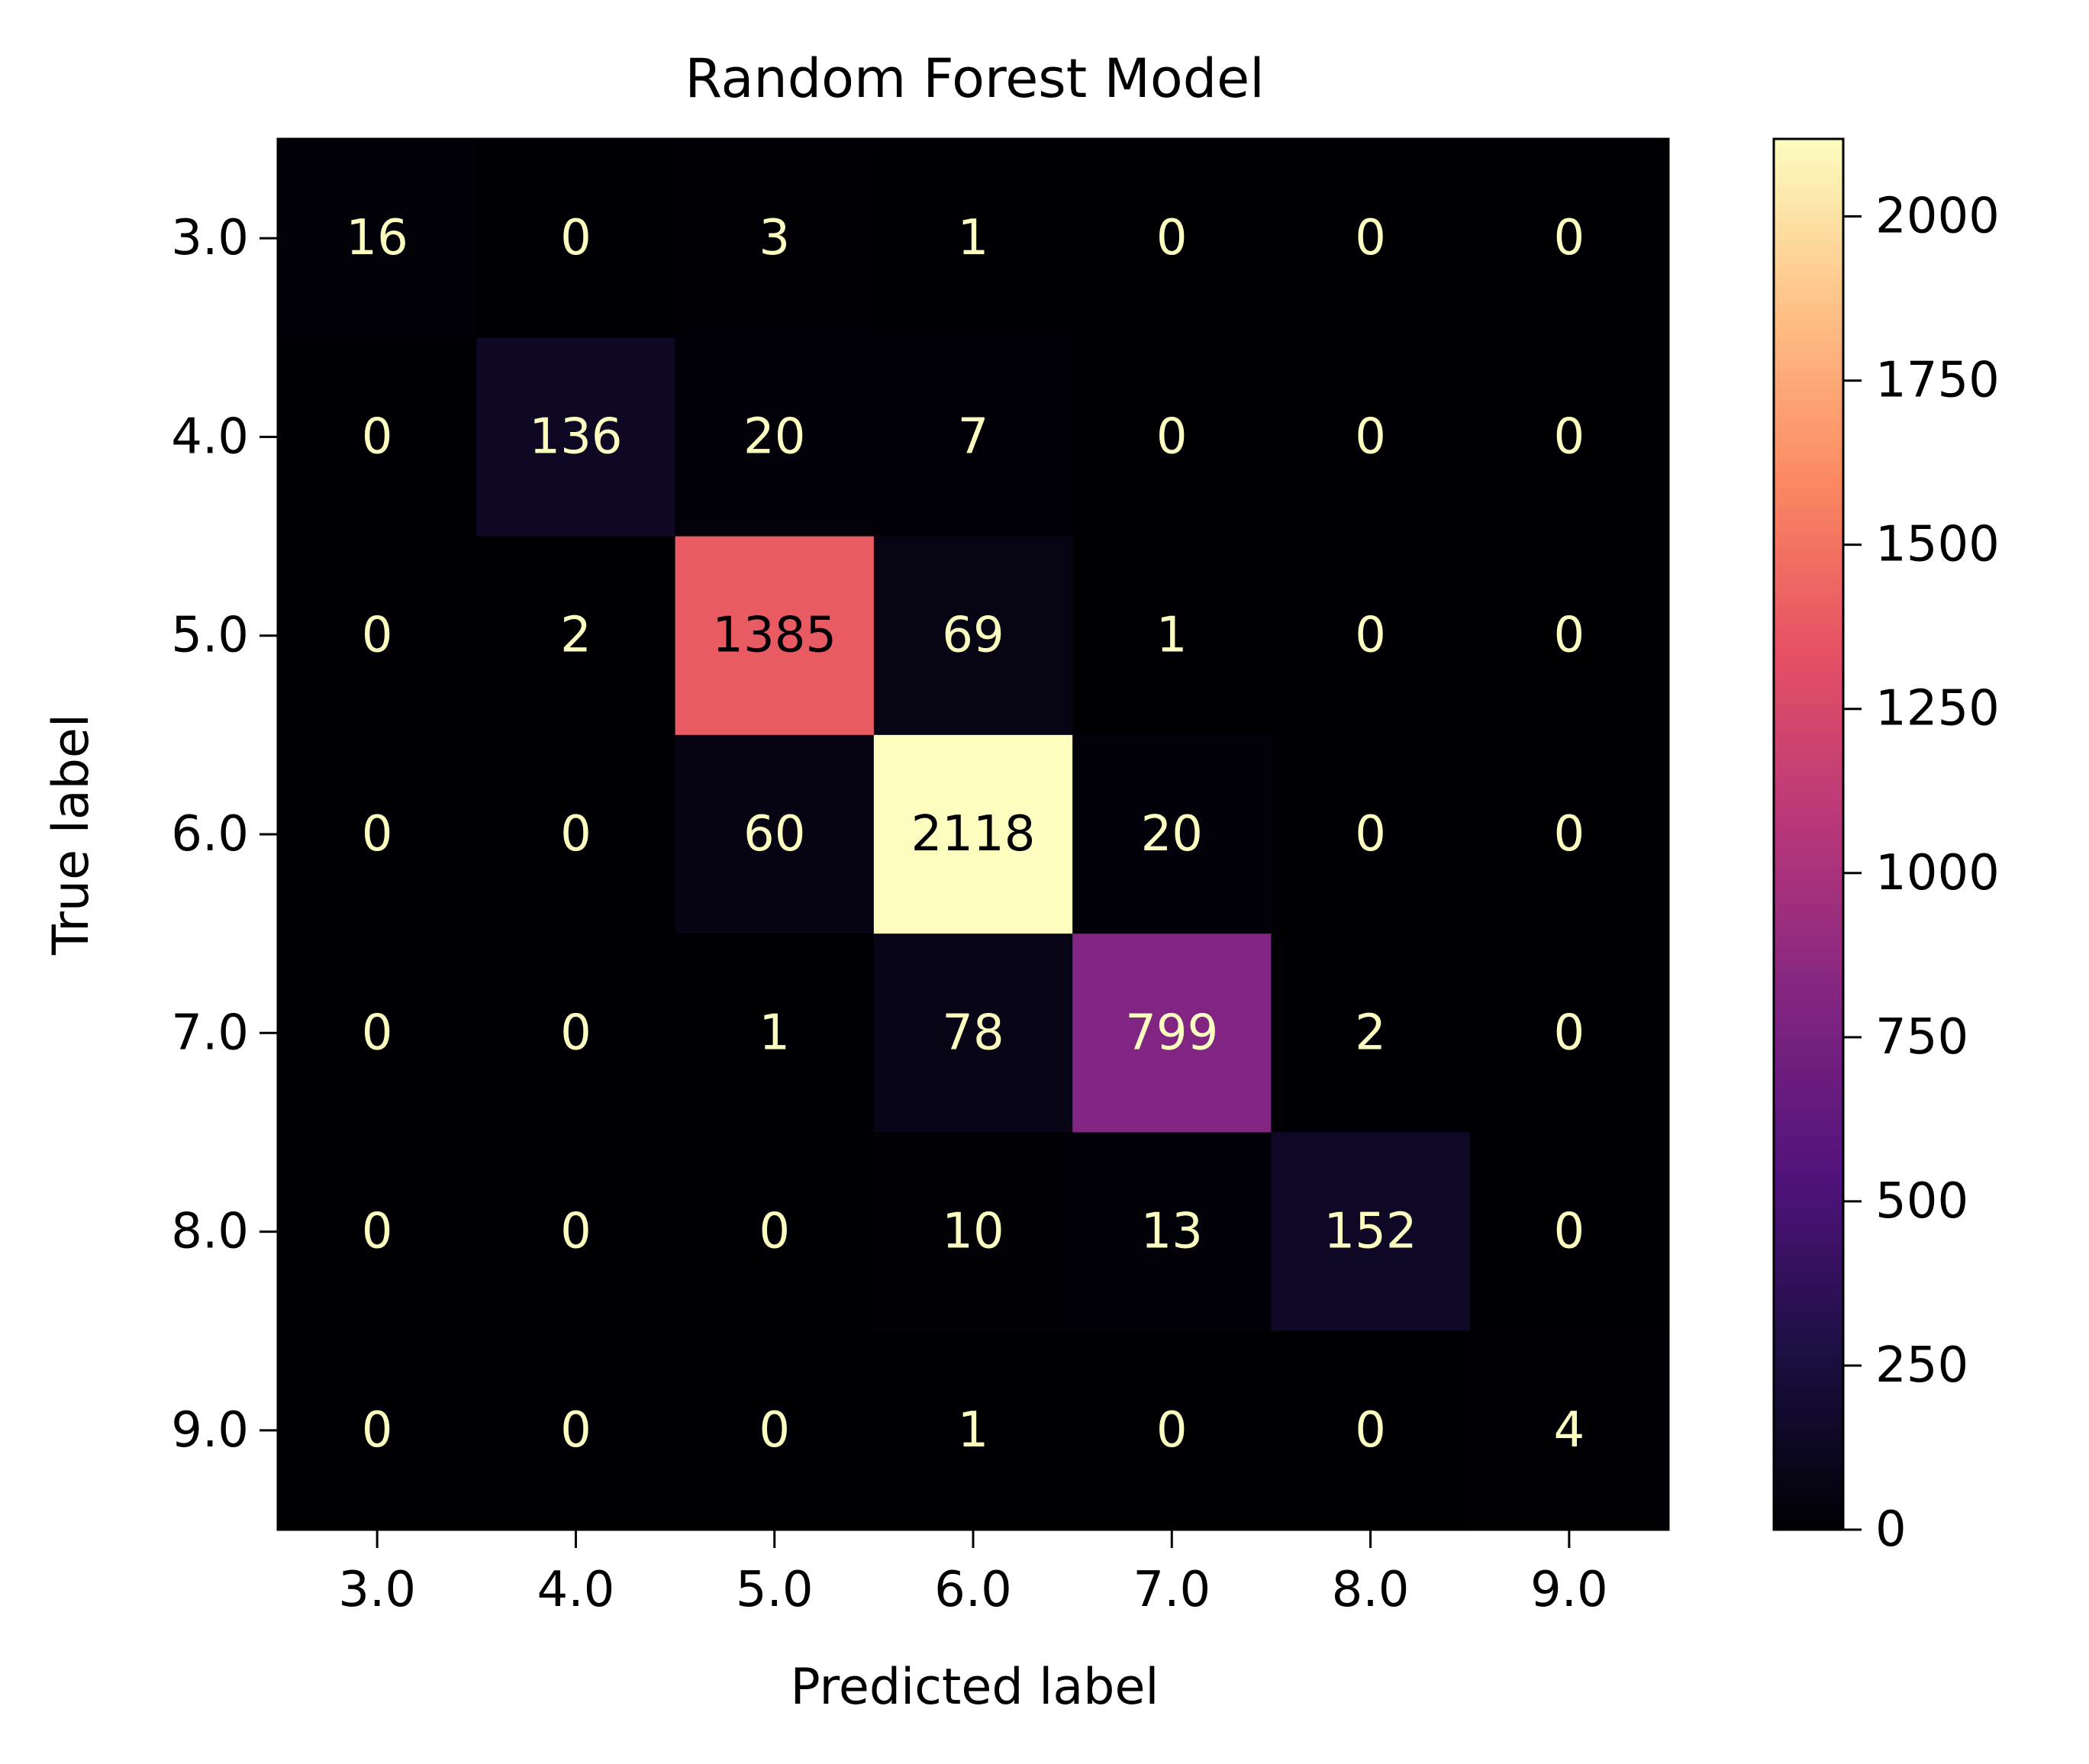 The image size is (2089, 1764). What do you see at coordinates (576, 1590) in the screenshot?
I see `x-tick-label: 4.0` at bounding box center [576, 1590].